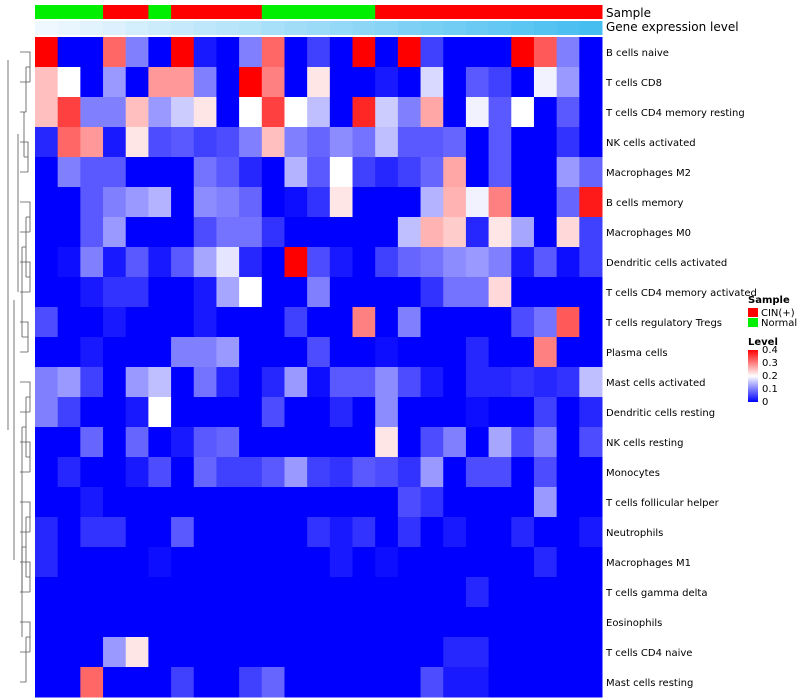 The height and width of the screenshot is (700, 800). I want to click on row-label: Macrophages M2, so click(648, 173).